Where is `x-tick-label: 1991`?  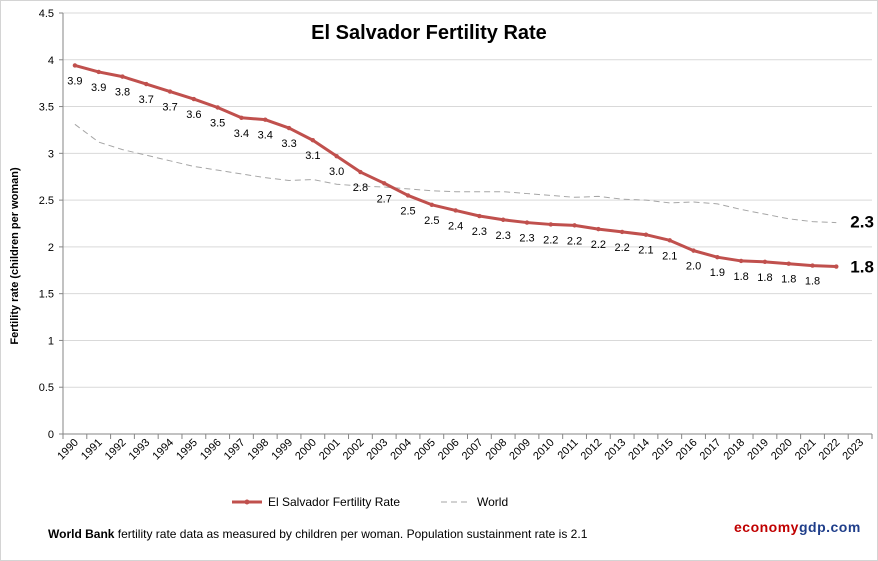 x-tick-label: 1991 is located at coordinates (92, 450).